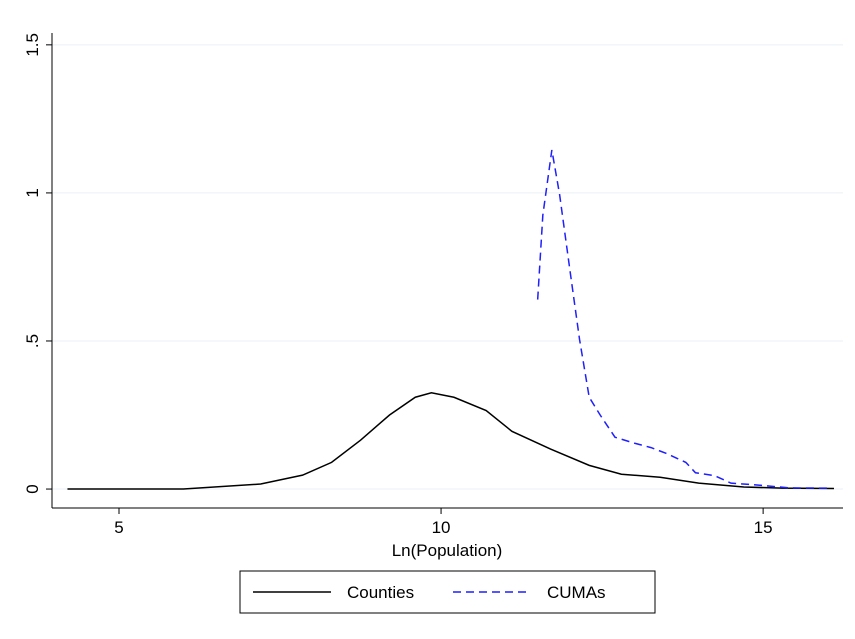 This screenshot has height=639, width=855. I want to click on y-tick-label: .5, so click(32, 341).